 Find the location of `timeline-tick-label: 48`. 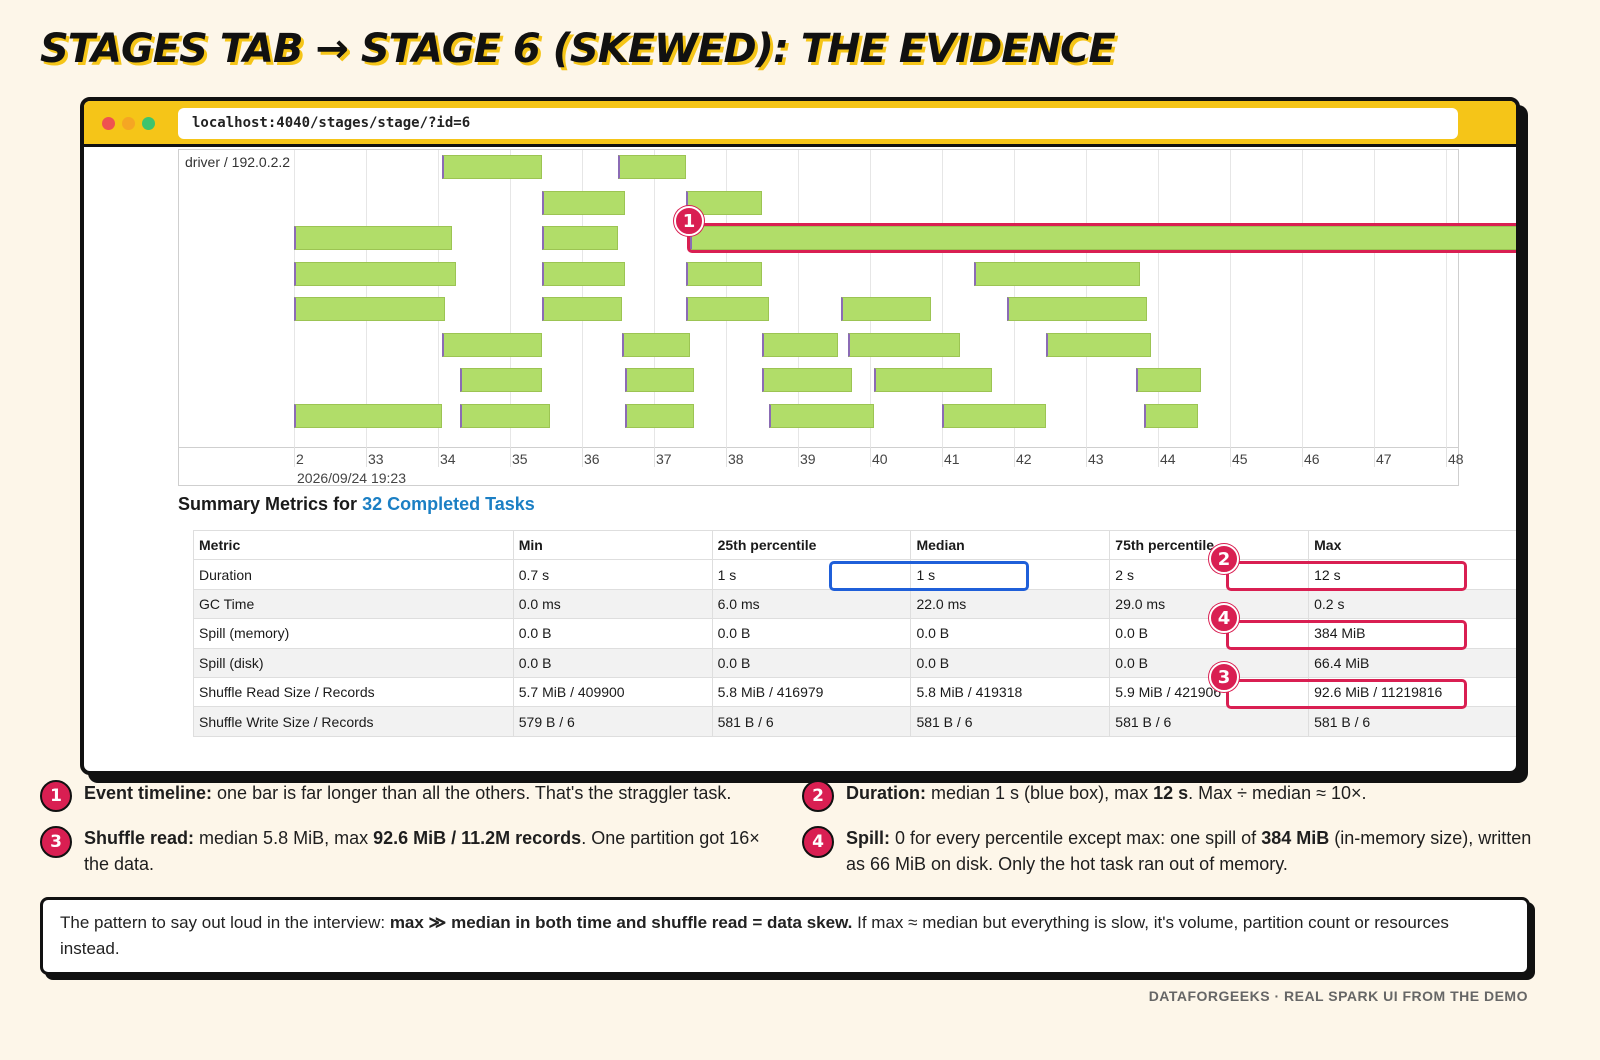

timeline-tick-label: 48 is located at coordinates (1456, 459).